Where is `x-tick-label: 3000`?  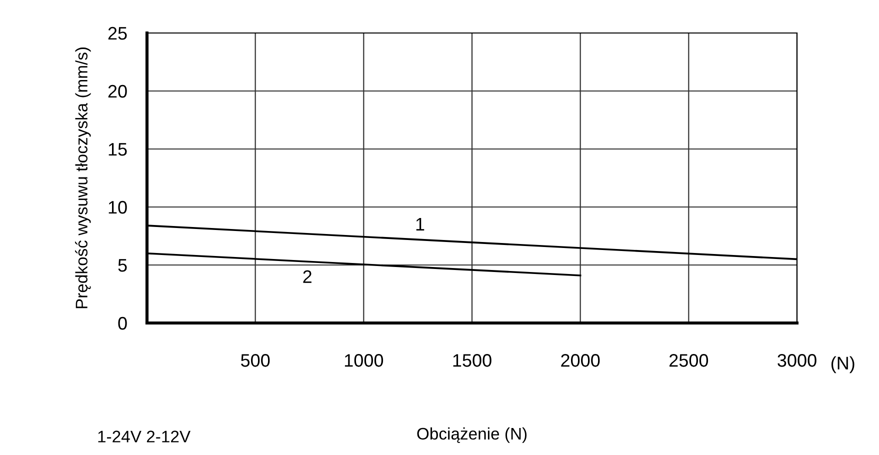 x-tick-label: 3000 is located at coordinates (797, 360).